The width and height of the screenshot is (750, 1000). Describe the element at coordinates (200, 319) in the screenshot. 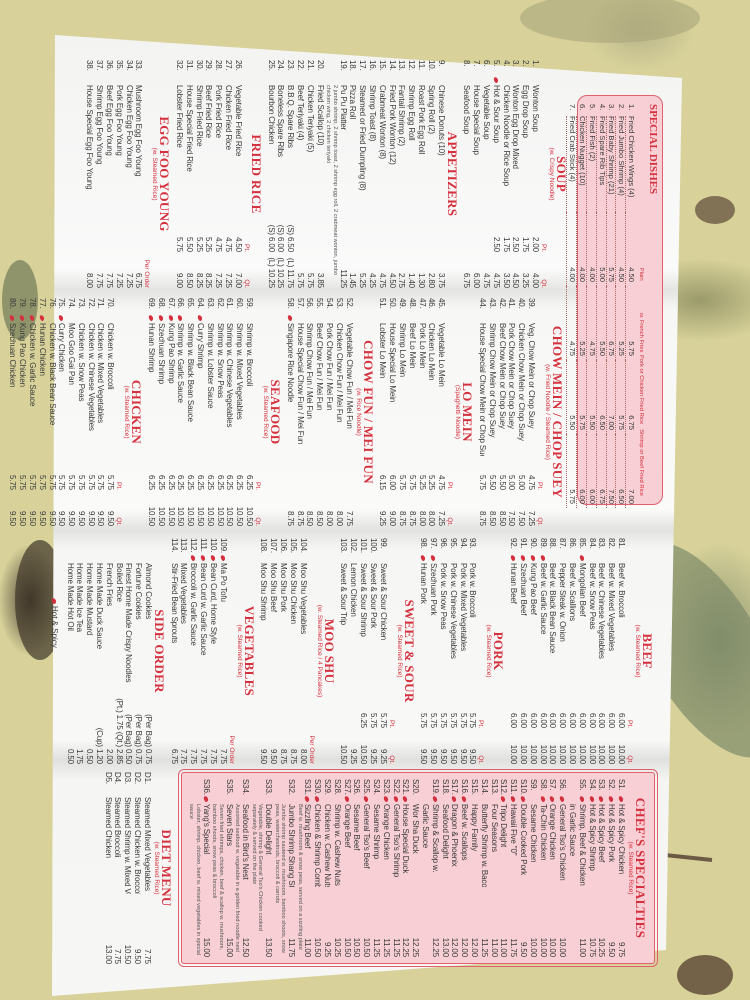

I see `hot-pepper-icon` at that location.